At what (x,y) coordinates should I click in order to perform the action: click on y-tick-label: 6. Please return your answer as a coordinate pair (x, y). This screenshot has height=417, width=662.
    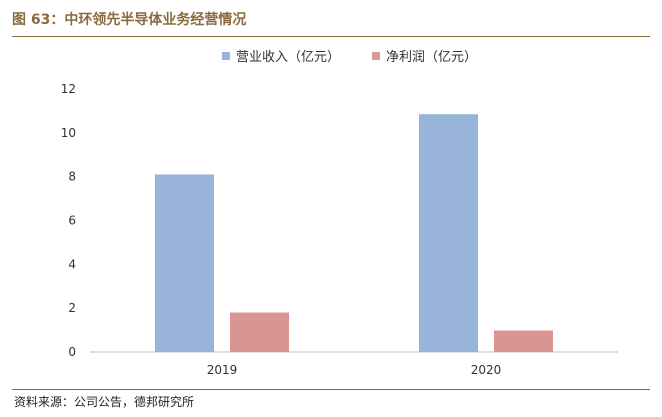
    Looking at the image, I should click on (72, 221).